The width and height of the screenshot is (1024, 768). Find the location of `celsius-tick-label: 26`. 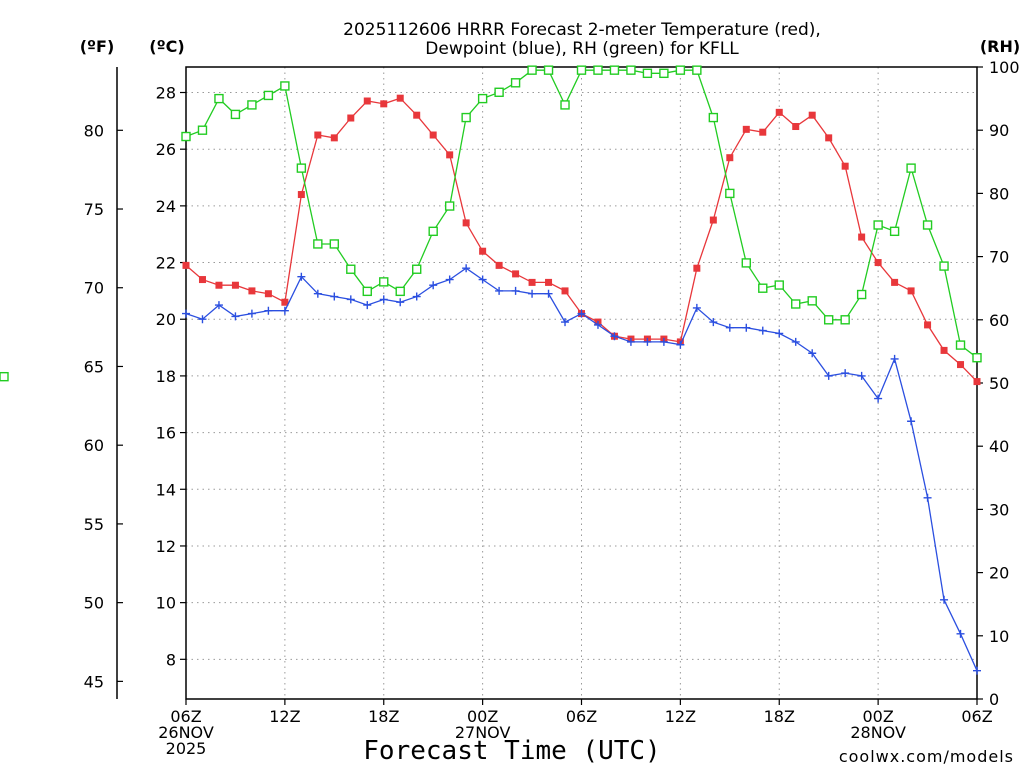

celsius-tick-label: 26 is located at coordinates (166, 149).